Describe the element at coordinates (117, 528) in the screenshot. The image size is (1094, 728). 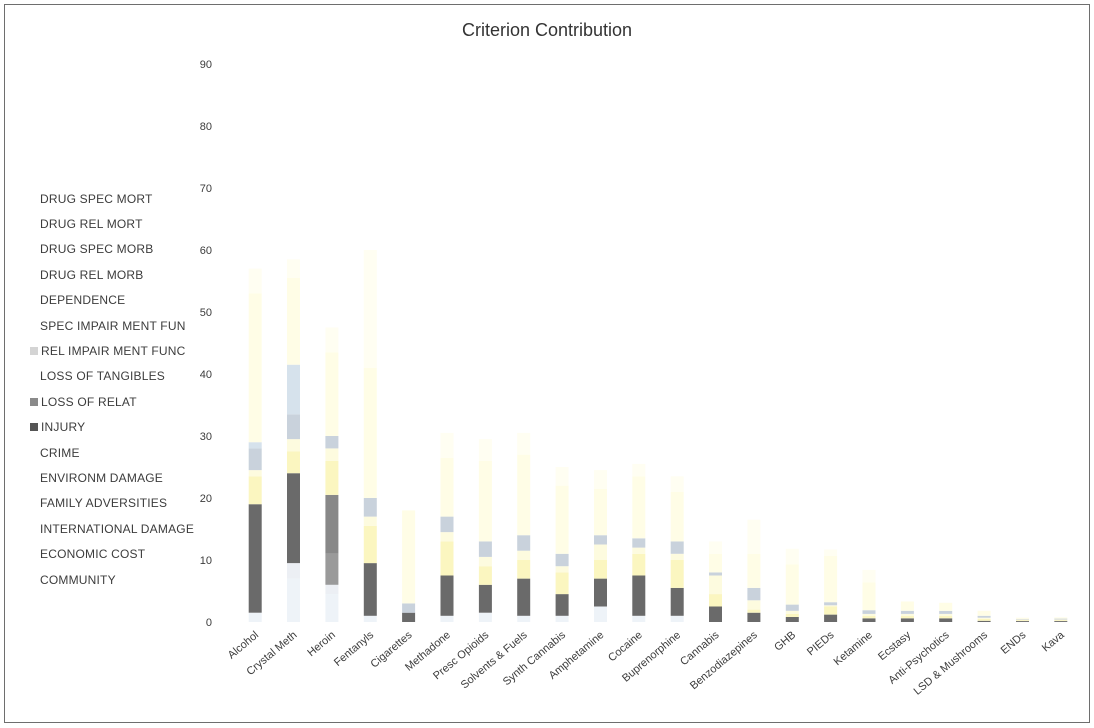
I see `legend-label: INTERNATIONAL DAMAGE` at that location.